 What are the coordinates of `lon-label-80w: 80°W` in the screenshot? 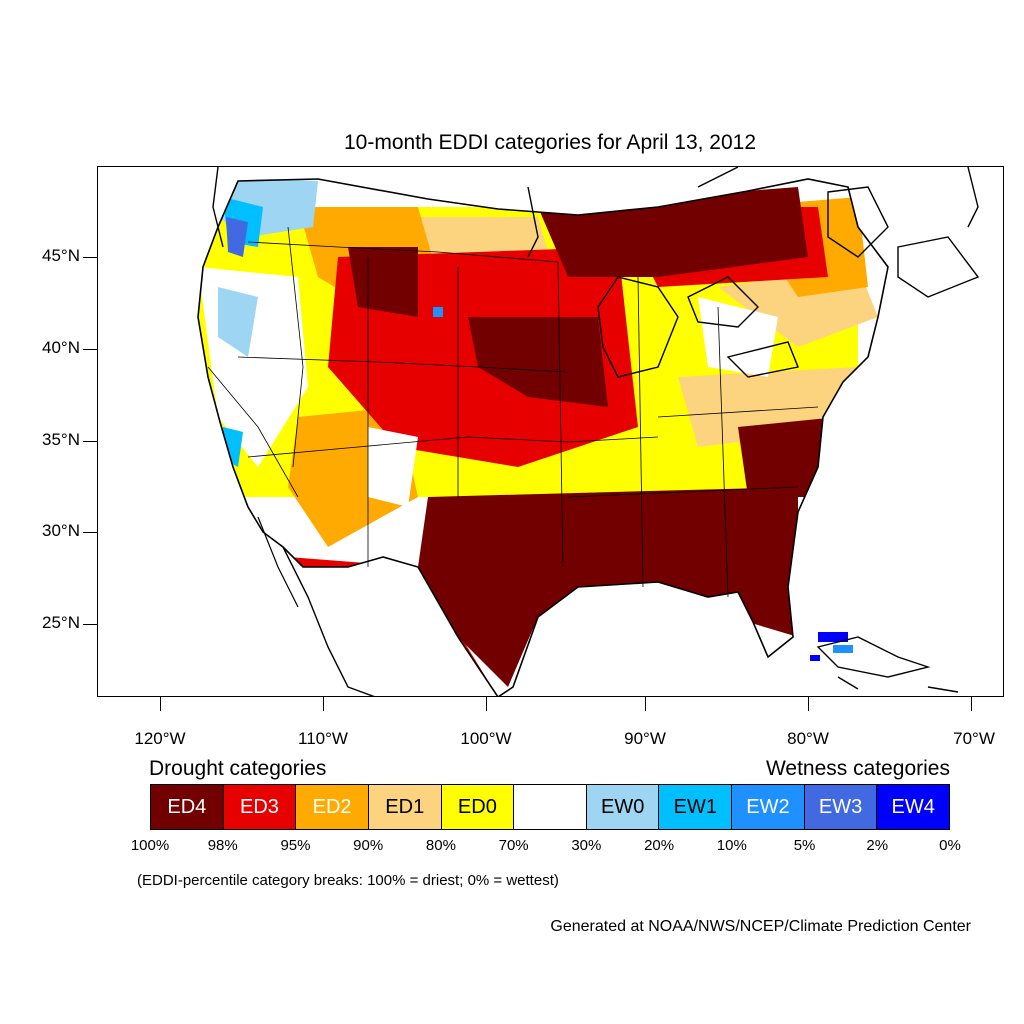 It's located at (808, 738).